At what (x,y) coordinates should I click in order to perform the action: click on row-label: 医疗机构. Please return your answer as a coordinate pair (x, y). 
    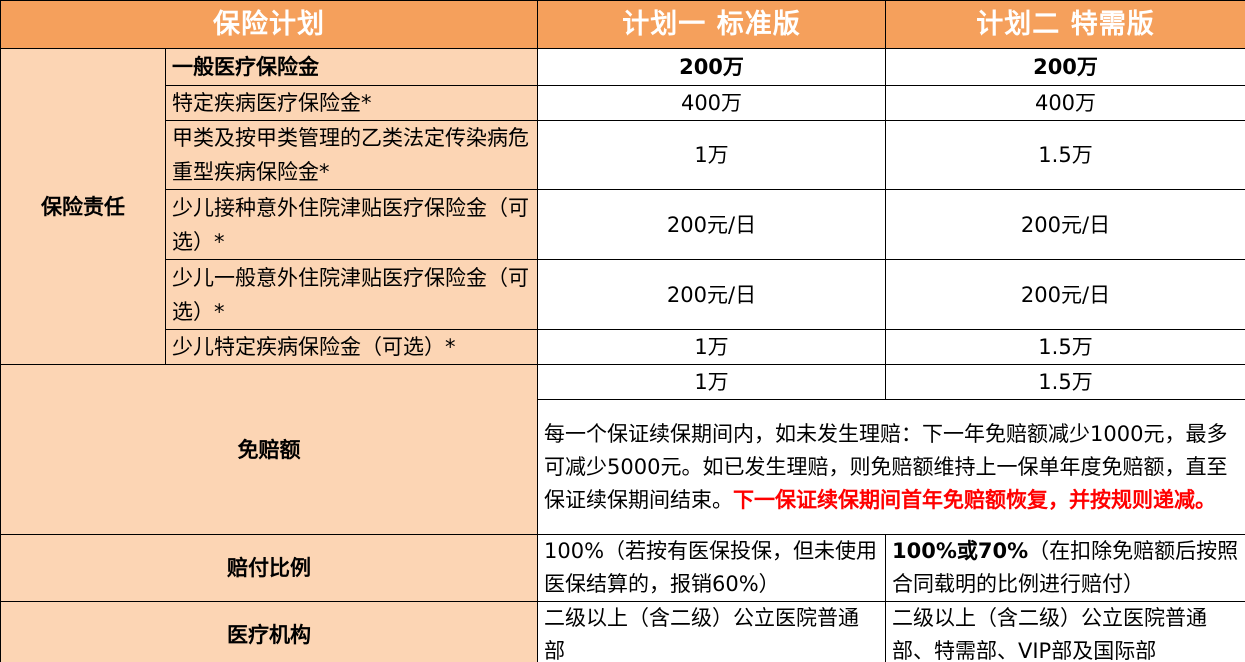
    Looking at the image, I should click on (269, 631).